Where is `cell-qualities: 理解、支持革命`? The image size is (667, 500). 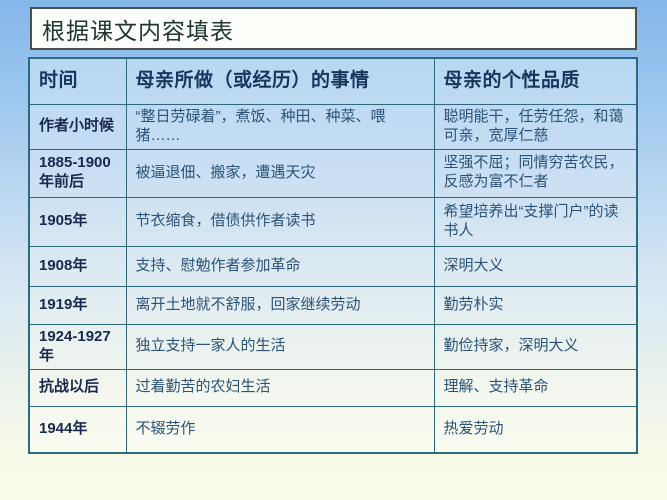
cell-qualities: 理解、支持革命 is located at coordinates (535, 387).